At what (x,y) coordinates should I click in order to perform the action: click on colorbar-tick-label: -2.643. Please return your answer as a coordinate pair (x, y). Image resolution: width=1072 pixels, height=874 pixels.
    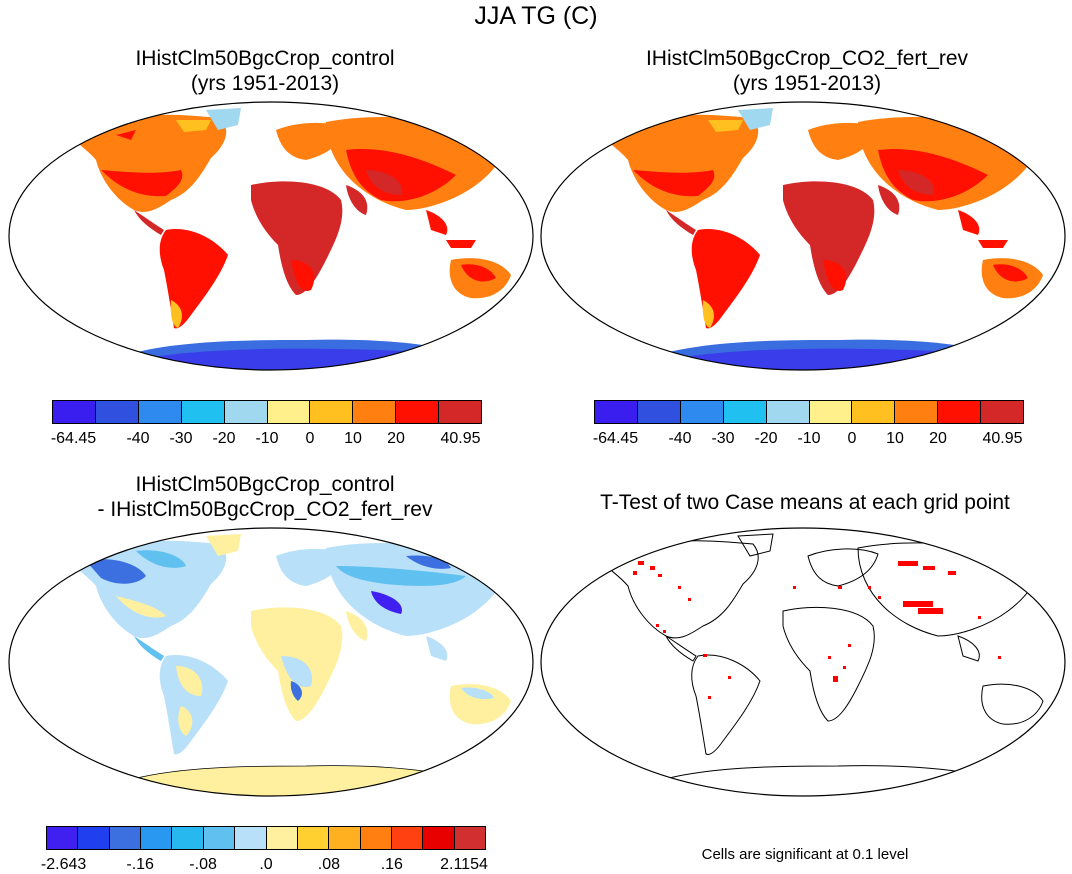
    Looking at the image, I should click on (63, 864).